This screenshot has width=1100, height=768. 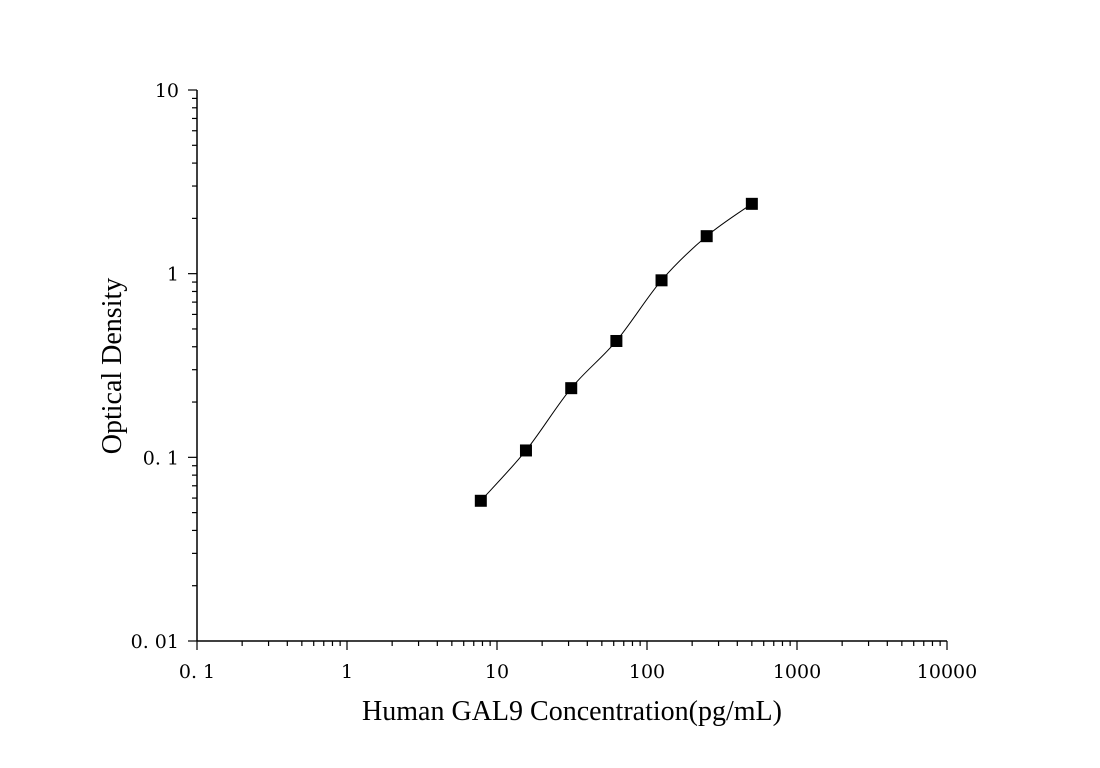 What do you see at coordinates (155, 642) in the screenshot?
I see `y-tick-label: 0. 01` at bounding box center [155, 642].